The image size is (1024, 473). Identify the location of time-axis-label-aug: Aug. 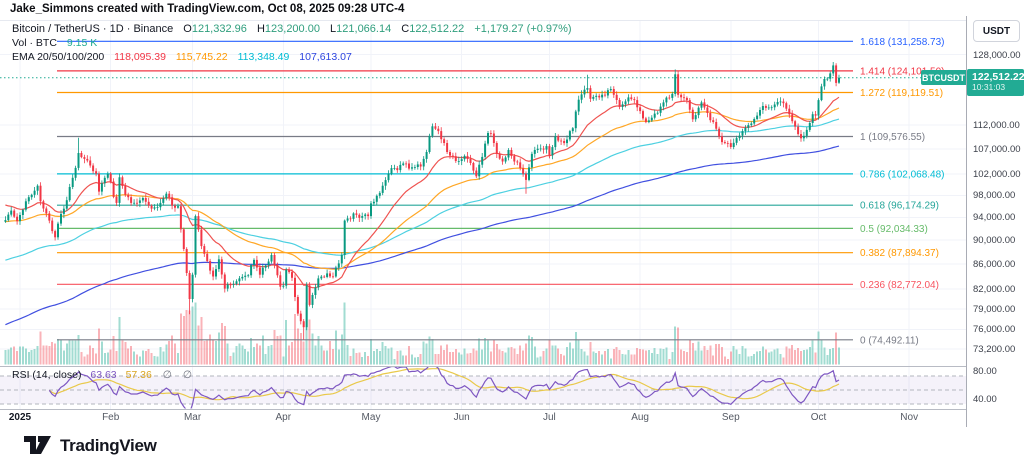
(640, 417).